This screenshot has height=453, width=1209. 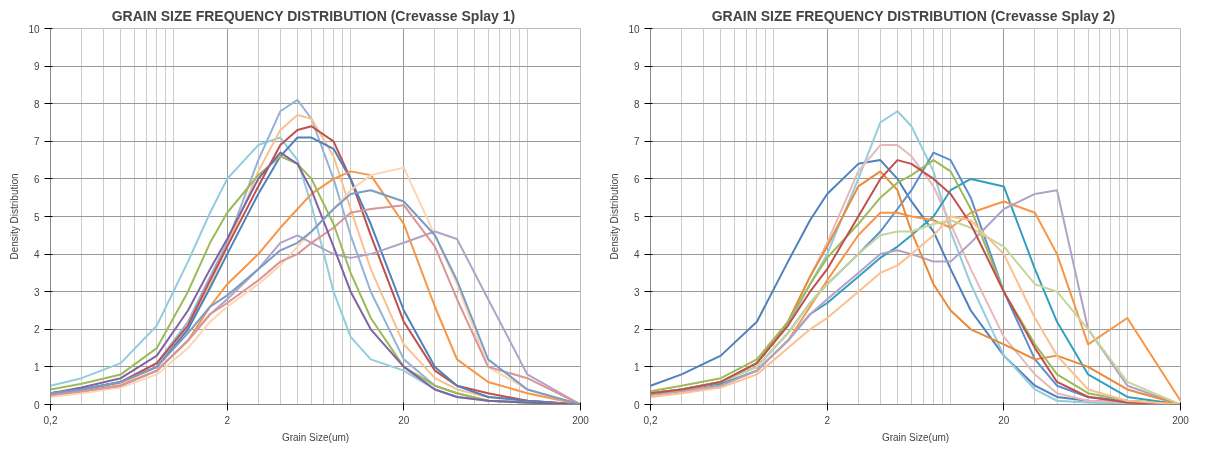 What do you see at coordinates (313, 15) in the screenshot?
I see `chart-title: GRAIN SIZE FREQUENCY DISTRIBUTION (Crevasse Splay 1)` at bounding box center [313, 15].